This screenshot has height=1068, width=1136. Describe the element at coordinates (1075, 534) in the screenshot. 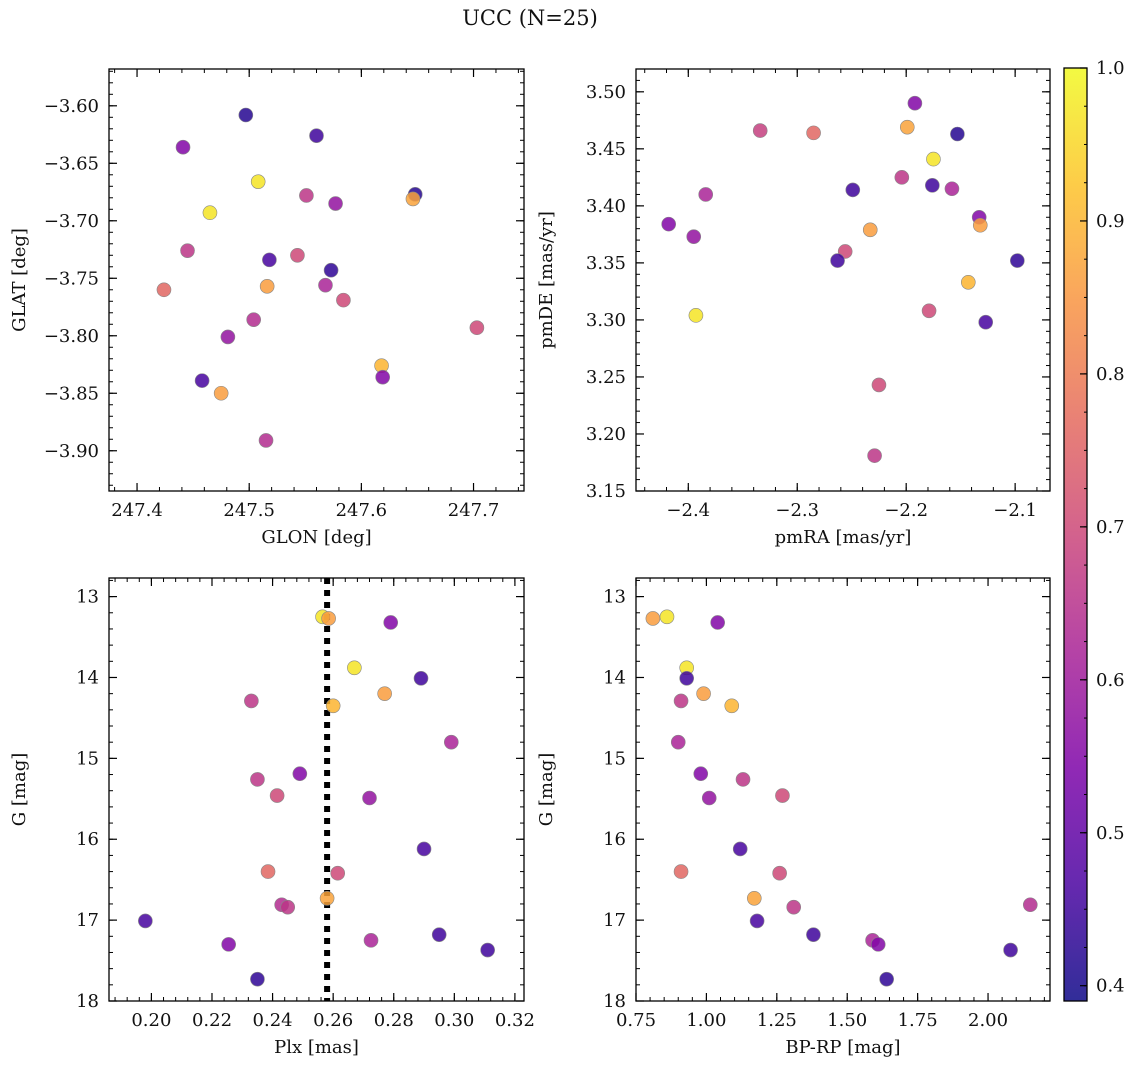

I see `colorbar-gradient` at that location.